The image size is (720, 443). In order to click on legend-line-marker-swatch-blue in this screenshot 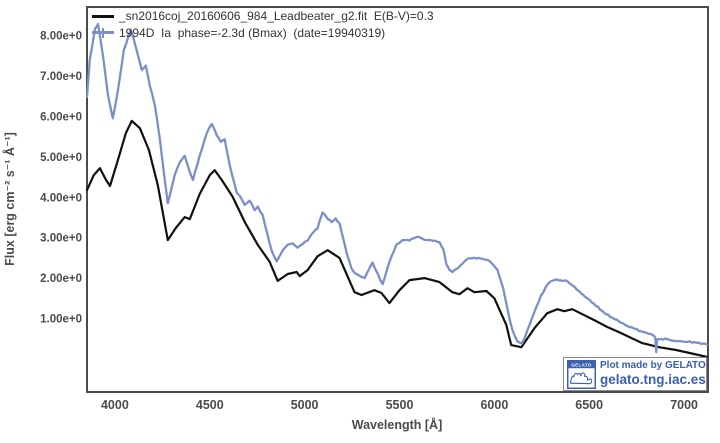, I will do `click(103, 33)`.